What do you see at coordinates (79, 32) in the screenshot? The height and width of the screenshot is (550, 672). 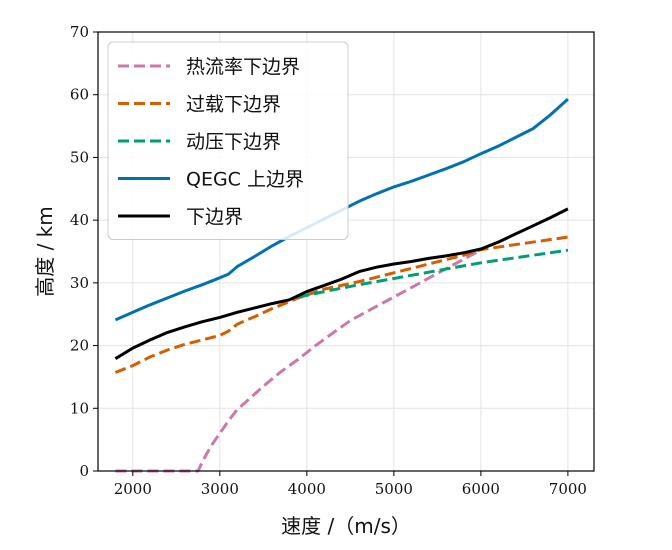 I see `y-tick-label: 70` at bounding box center [79, 32].